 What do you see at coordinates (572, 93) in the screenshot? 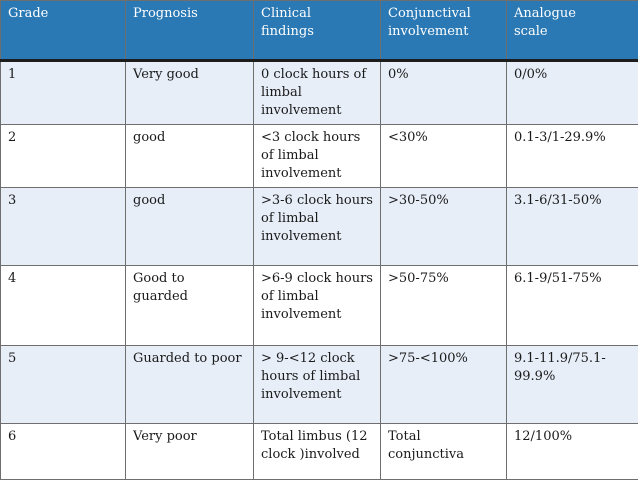
I see `cell-analogue-scale: 0/0%` at bounding box center [572, 93].